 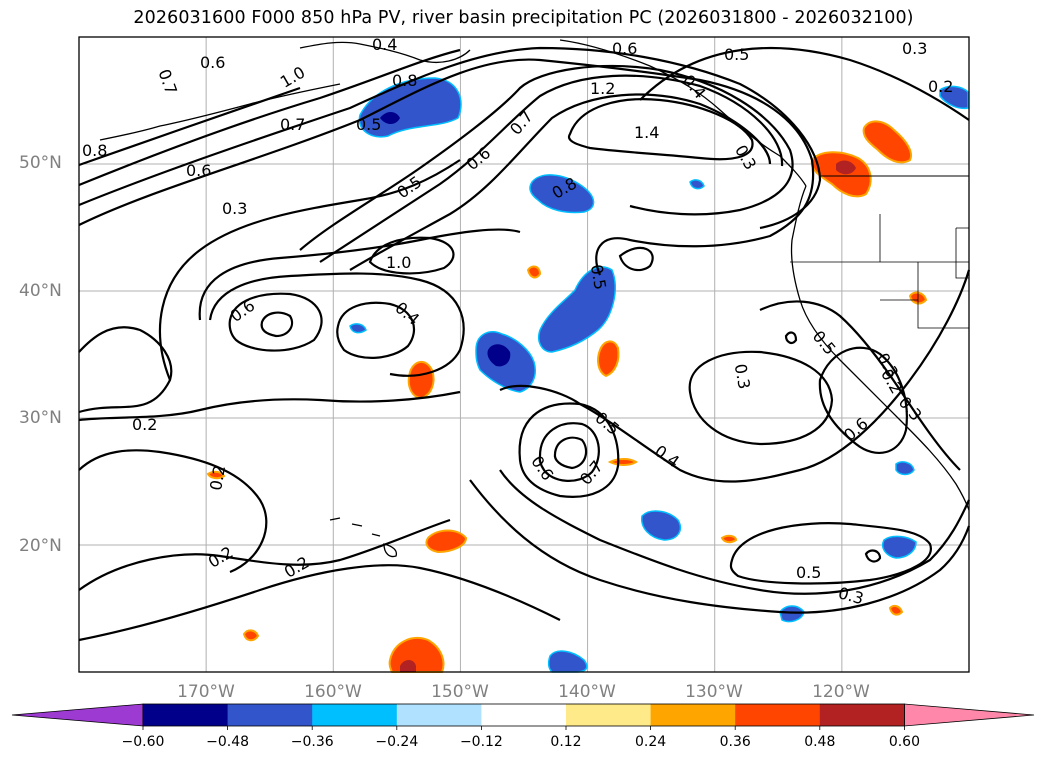 What do you see at coordinates (587, 692) in the screenshot?
I see `lon-label: 140°W` at bounding box center [587, 692].